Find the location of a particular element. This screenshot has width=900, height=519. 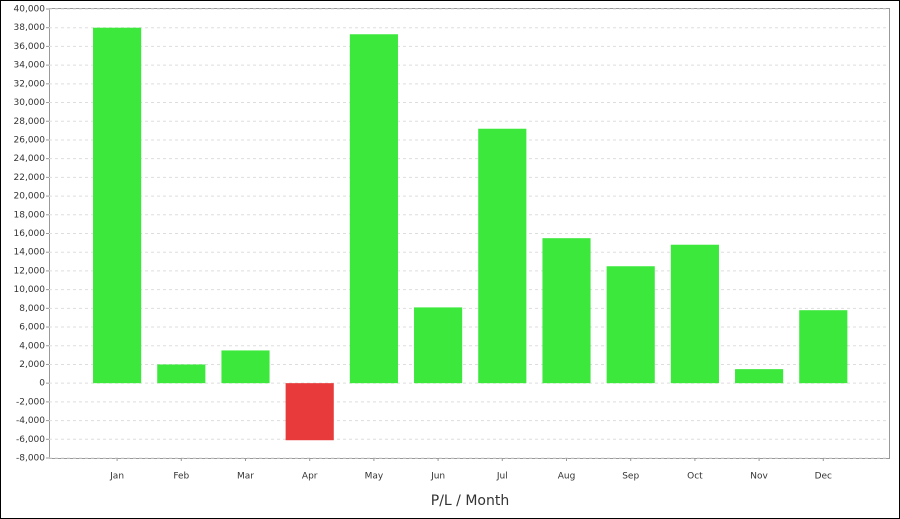

y-tick-label: -4,000 is located at coordinates (30, 421).